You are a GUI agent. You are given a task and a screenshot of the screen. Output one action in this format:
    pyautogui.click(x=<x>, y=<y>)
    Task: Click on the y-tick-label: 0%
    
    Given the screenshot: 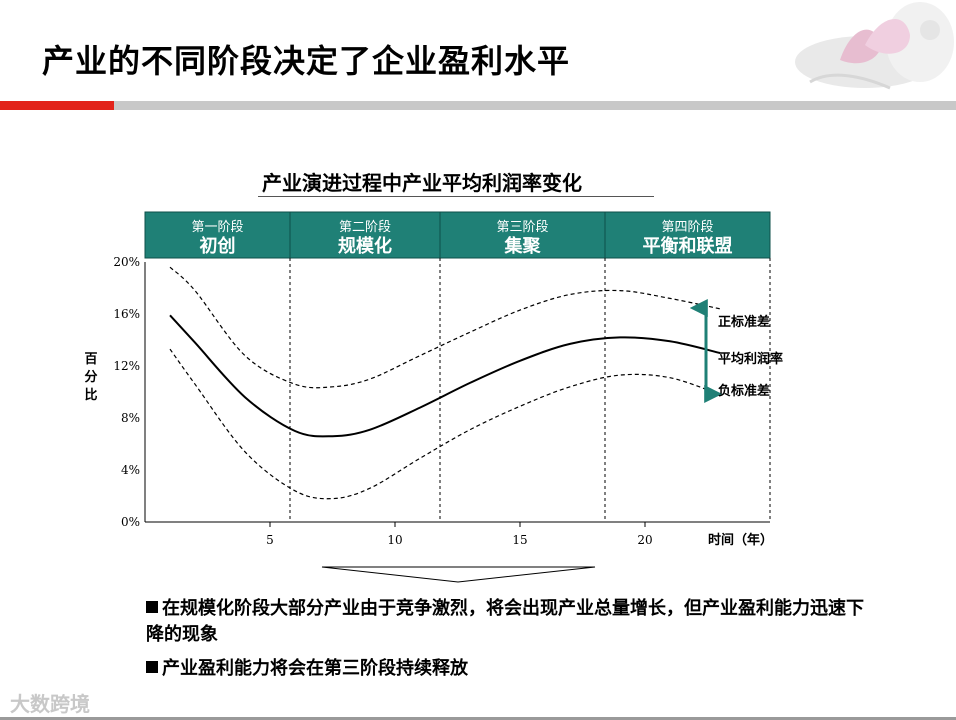 What is the action you would take?
    pyautogui.click(x=130, y=522)
    